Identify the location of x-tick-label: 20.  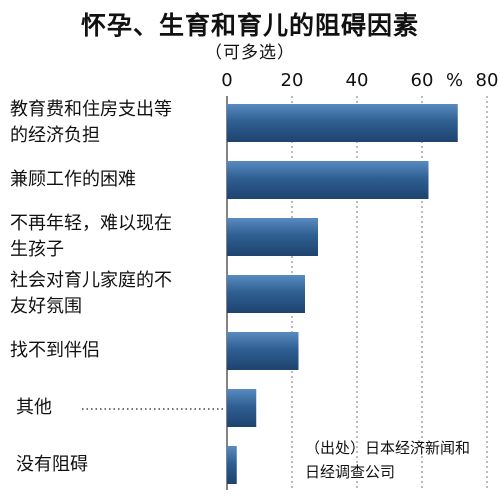
(292, 80).